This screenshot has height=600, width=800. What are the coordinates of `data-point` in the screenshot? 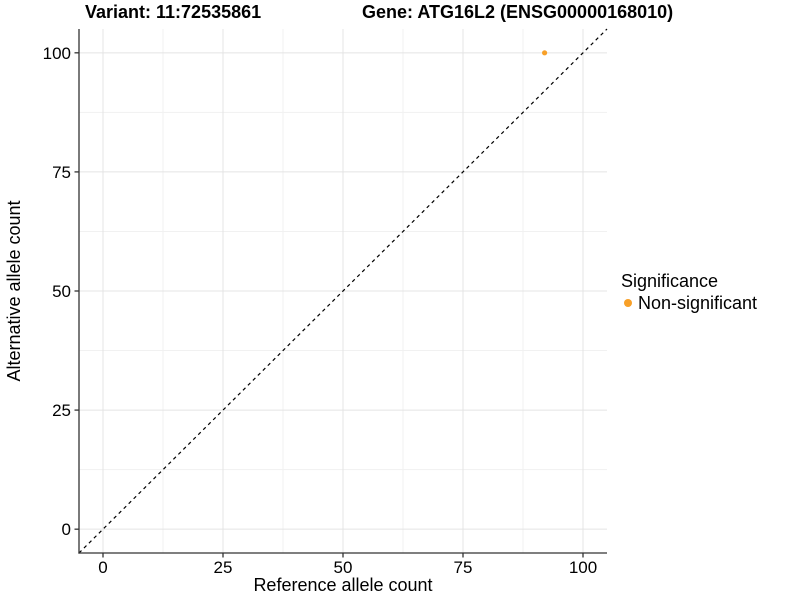 It's located at (545, 53).